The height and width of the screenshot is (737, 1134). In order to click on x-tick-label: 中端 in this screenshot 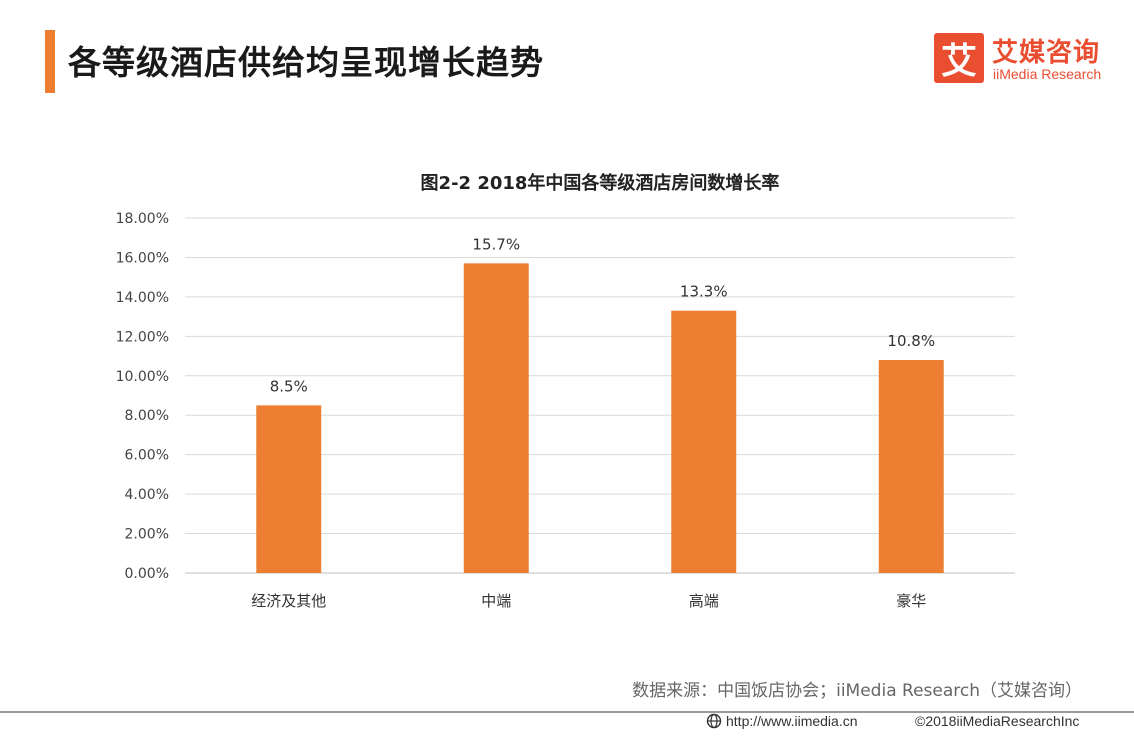, I will do `click(496, 601)`.